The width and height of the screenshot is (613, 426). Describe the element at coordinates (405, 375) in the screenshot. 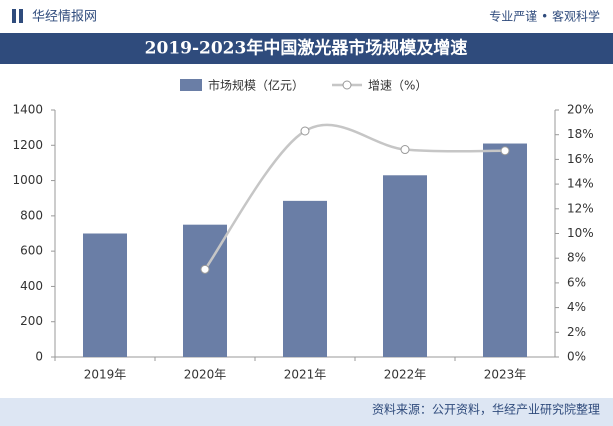

I see `x-tick-label: 2022年` at that location.